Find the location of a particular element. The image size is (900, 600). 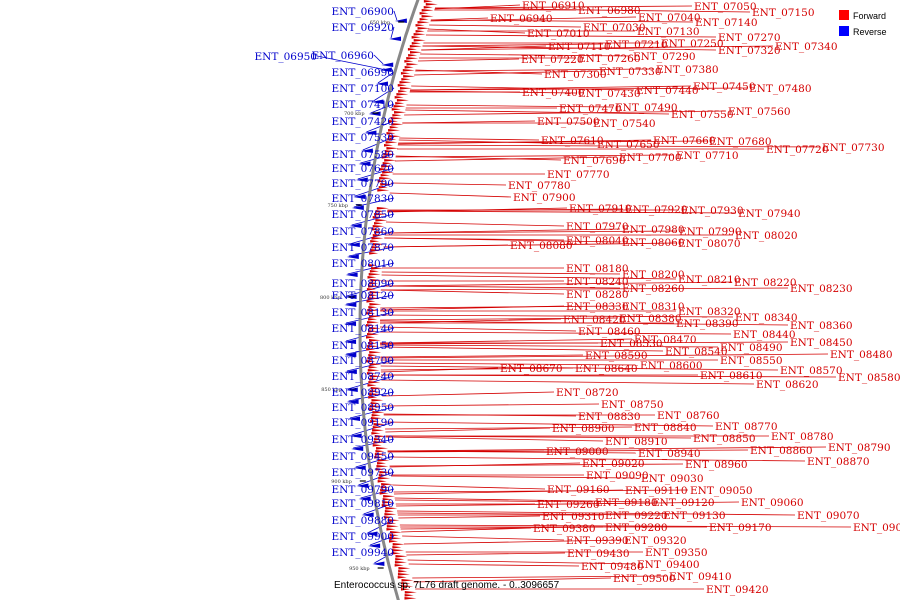

forward-gene-label: ENT_09180 is located at coordinates (626, 503).